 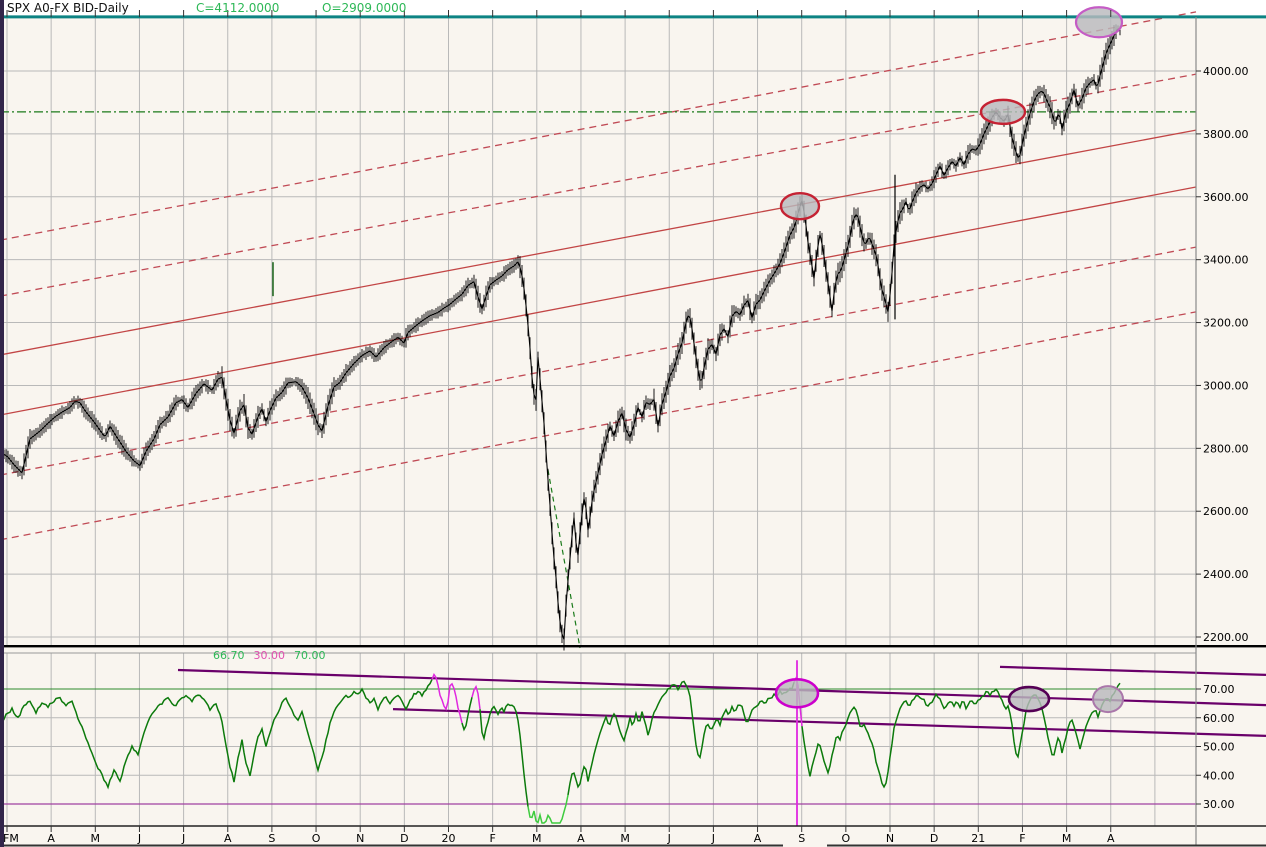 What do you see at coordinates (1226, 448) in the screenshot?
I see `y-axis-price-label: 2800.00` at bounding box center [1226, 448].